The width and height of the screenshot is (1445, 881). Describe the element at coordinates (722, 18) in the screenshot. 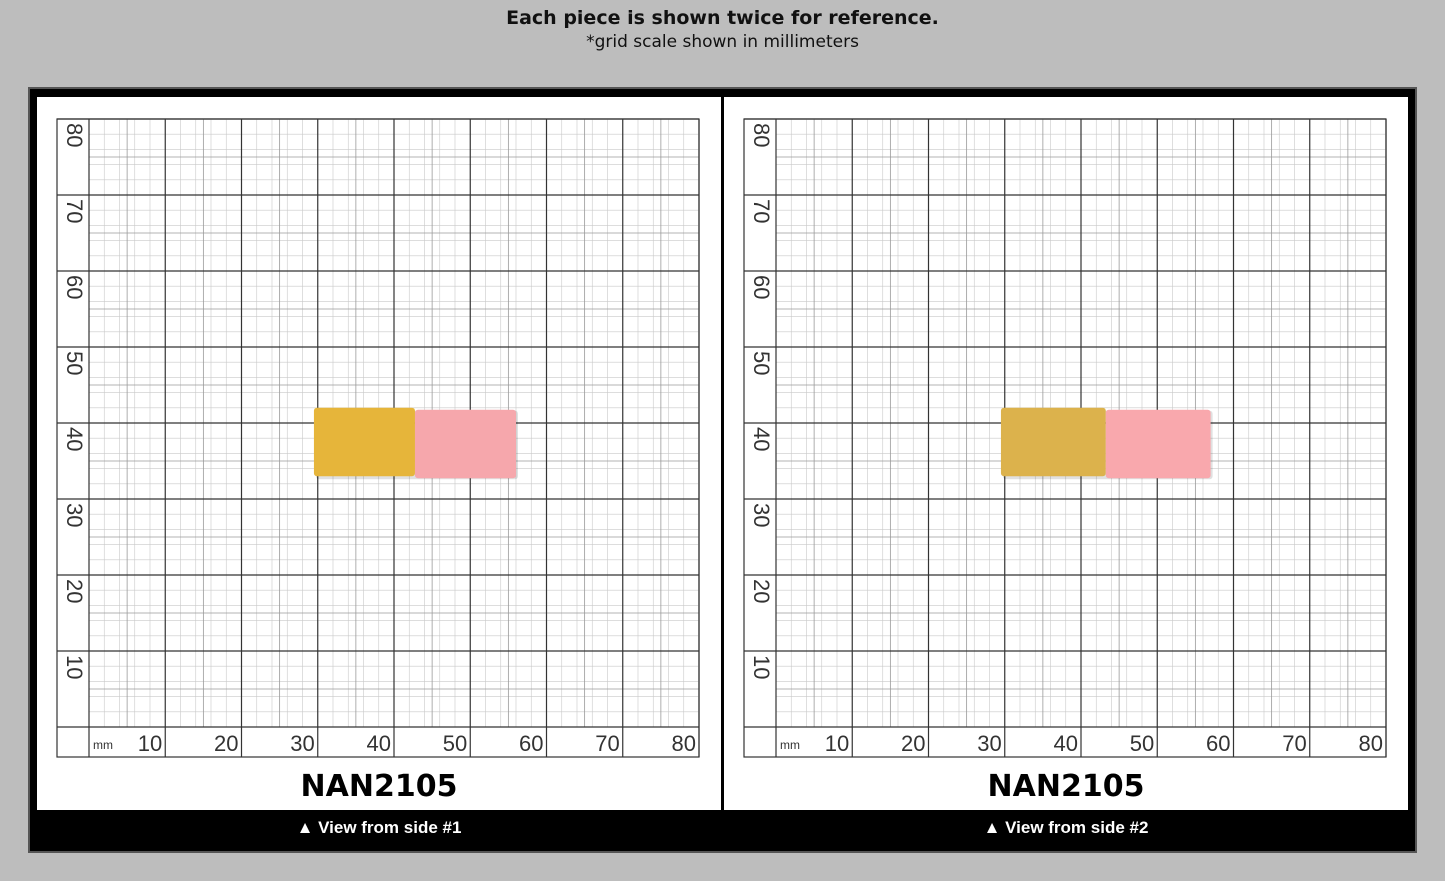

I see `page-title: Each piece is shown twice for reference.` at that location.